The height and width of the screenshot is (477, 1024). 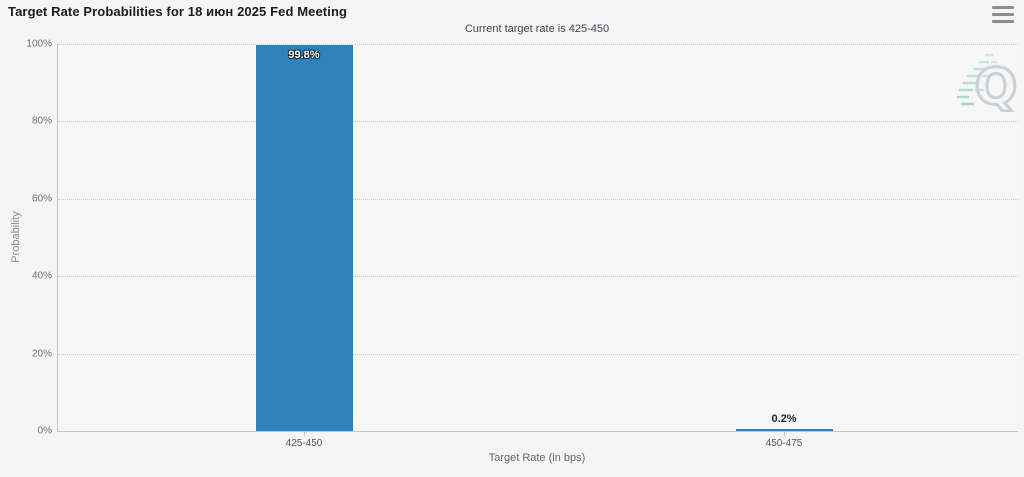 What do you see at coordinates (537, 458) in the screenshot?
I see `x-axis-title: Target Rate (in bps)` at bounding box center [537, 458].